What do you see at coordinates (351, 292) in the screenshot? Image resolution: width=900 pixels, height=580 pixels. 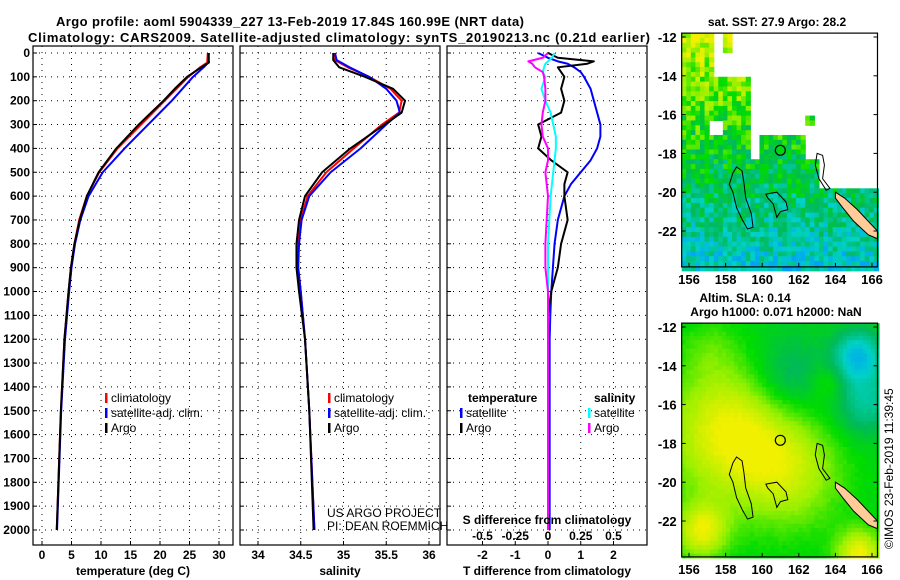 I see `salinity-series-argo` at bounding box center [351, 292].